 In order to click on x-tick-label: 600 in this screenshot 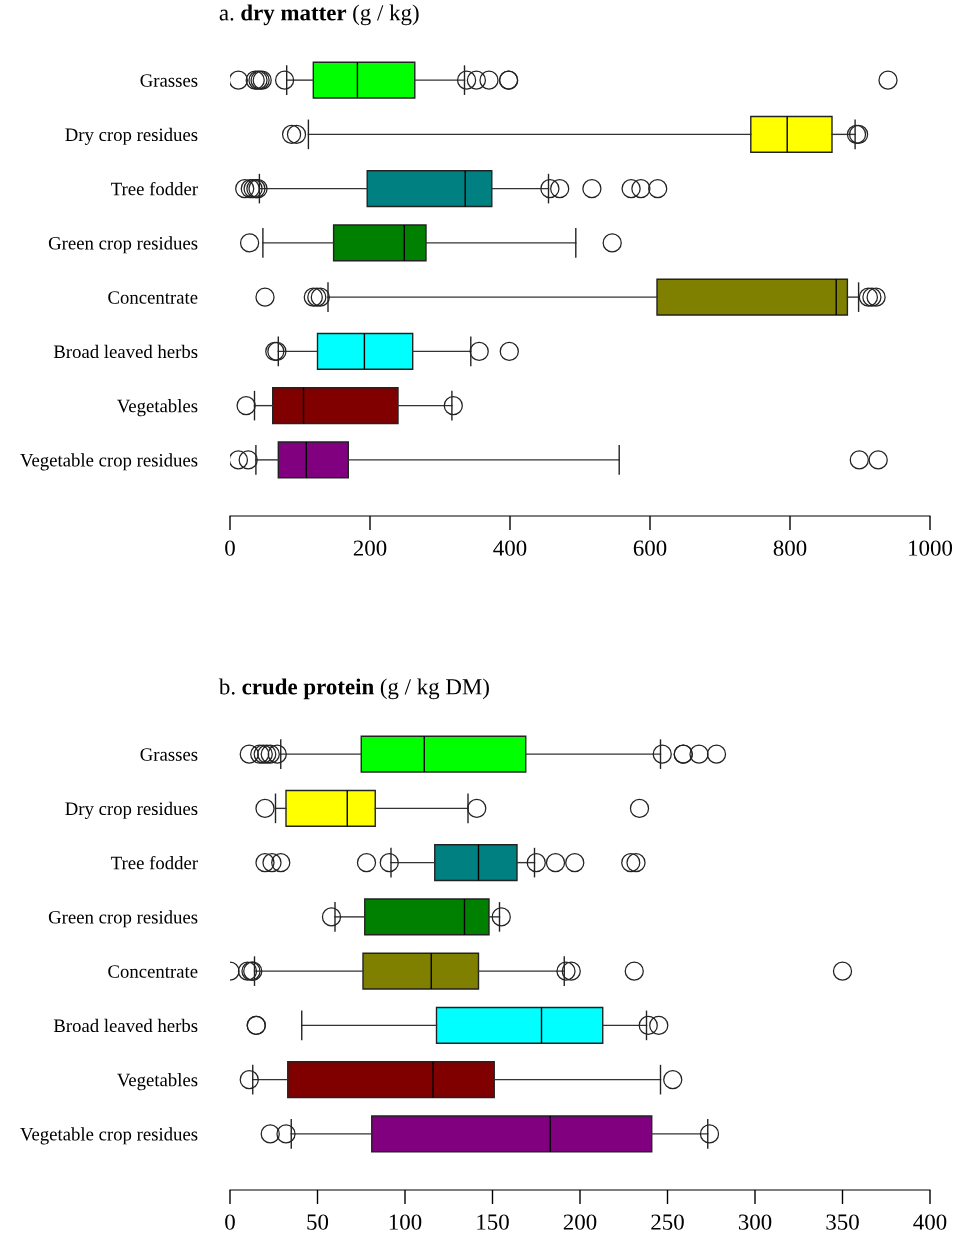, I will do `click(650, 548)`.